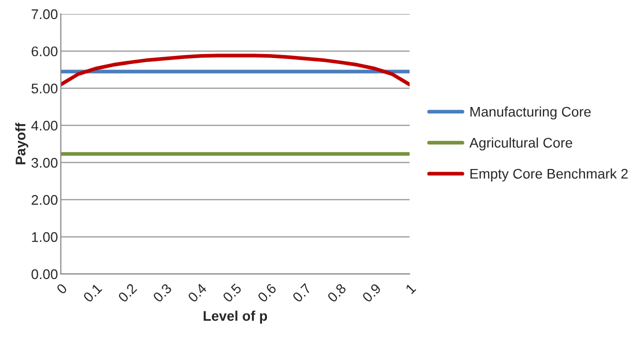  I want to click on y-tick-label: 6.00, so click(45, 51).